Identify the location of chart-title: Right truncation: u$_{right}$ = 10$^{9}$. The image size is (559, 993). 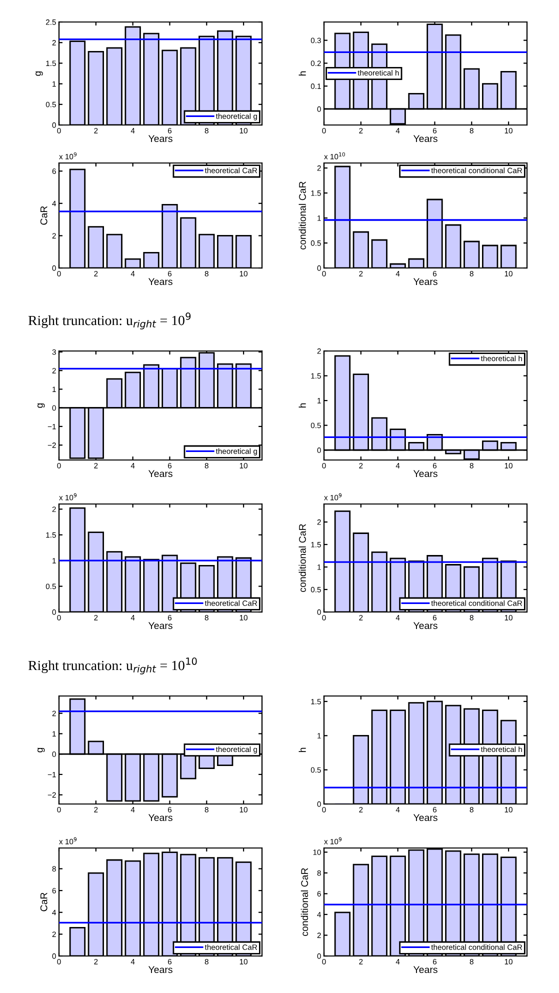
(109, 321).